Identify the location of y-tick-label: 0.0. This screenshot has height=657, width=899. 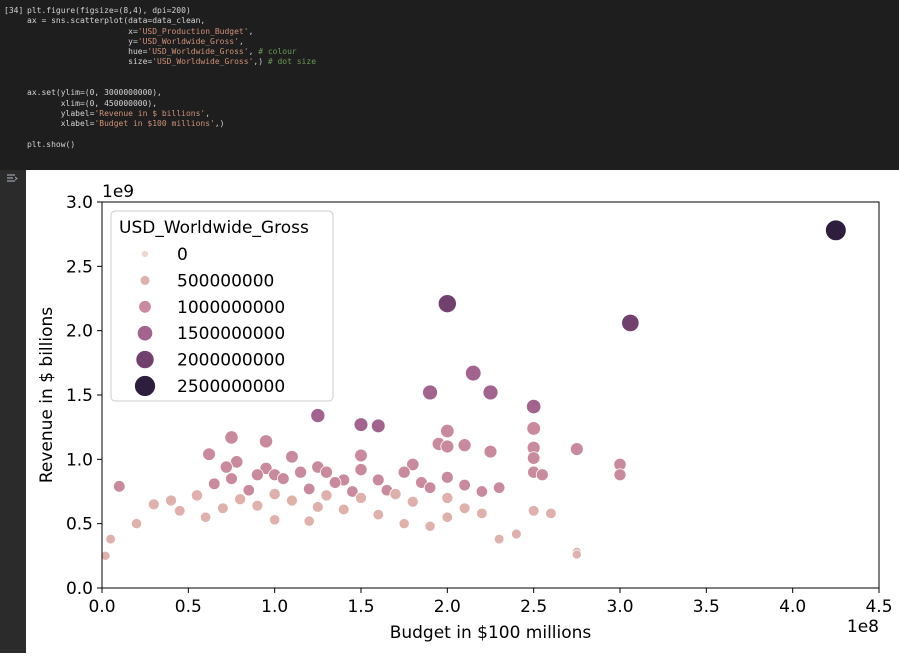
(79, 589).